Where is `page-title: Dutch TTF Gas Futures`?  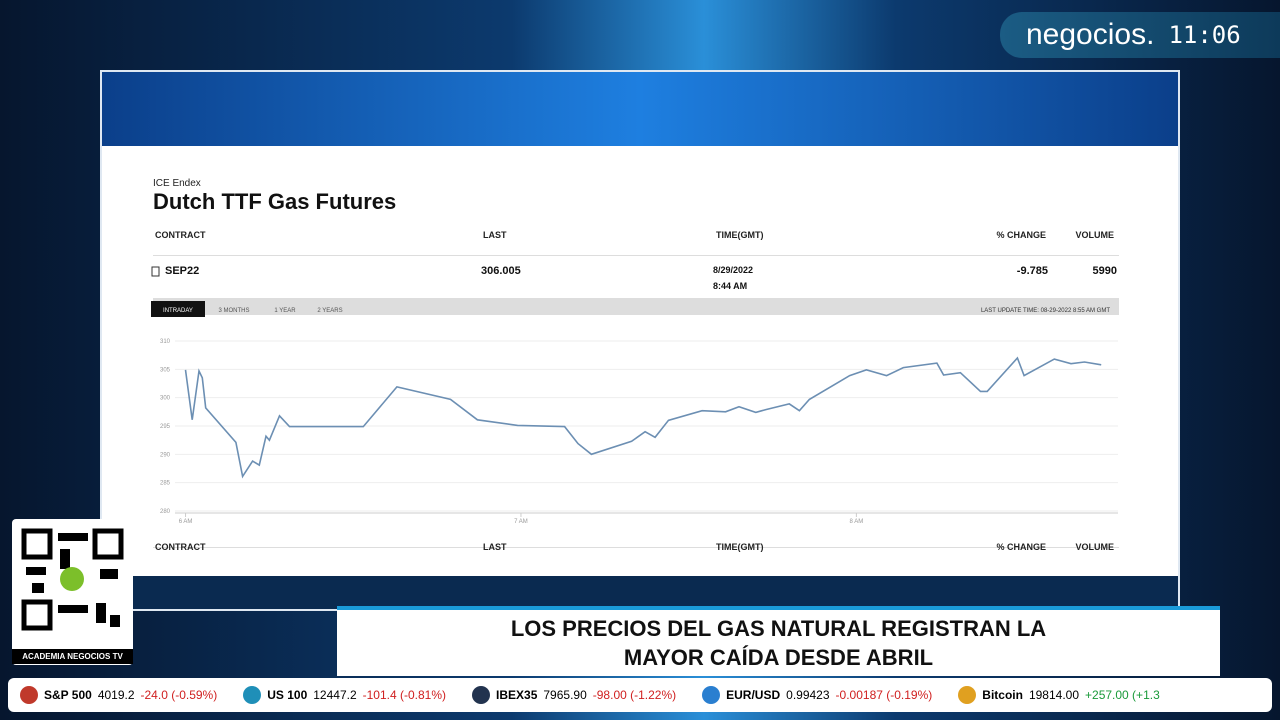
page-title: Dutch TTF Gas Futures is located at coordinates (275, 201).